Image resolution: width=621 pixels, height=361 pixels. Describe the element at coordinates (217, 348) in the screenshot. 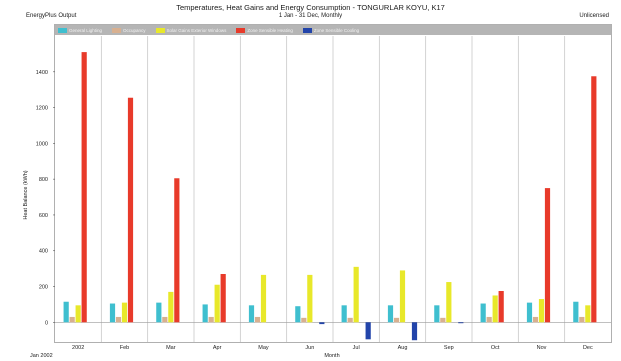

I see `x-tick-label: Apr` at that location.